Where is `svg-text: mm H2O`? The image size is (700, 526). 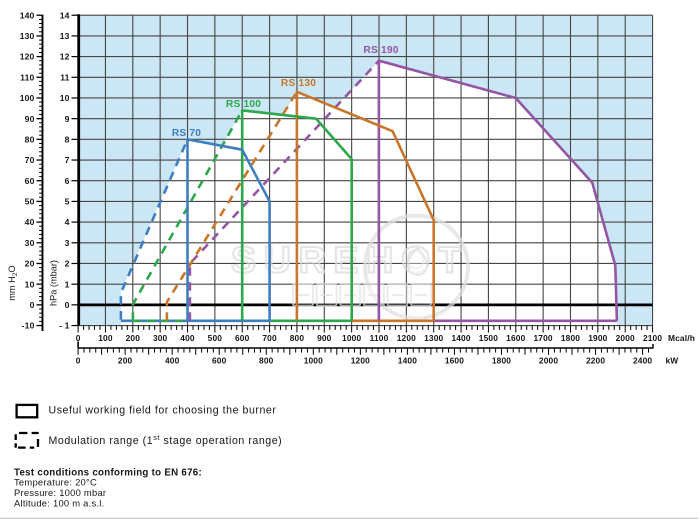
svg-text: mm H2O is located at coordinates (13, 282).